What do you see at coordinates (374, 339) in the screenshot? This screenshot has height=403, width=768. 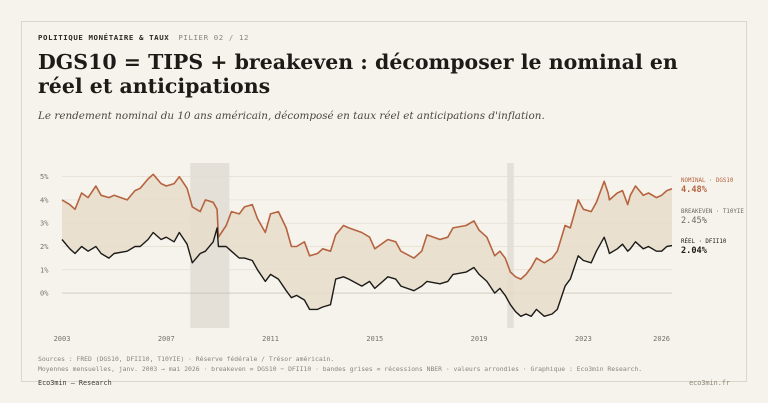 I see `x-tick-label: 2015` at bounding box center [374, 339].